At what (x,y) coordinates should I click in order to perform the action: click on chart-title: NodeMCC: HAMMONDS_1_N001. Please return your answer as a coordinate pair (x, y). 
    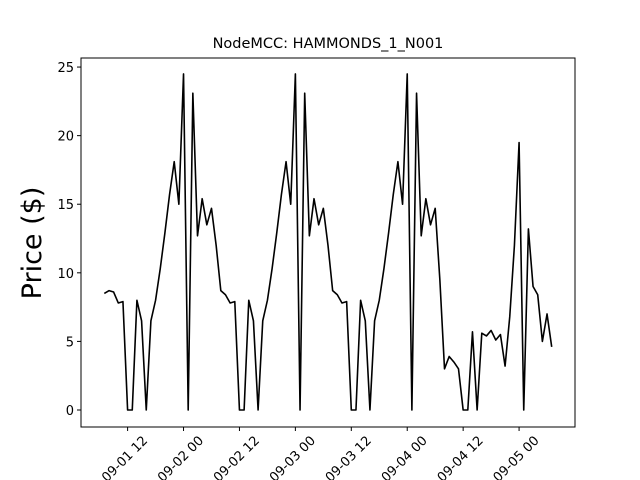
    Looking at the image, I should click on (328, 44).